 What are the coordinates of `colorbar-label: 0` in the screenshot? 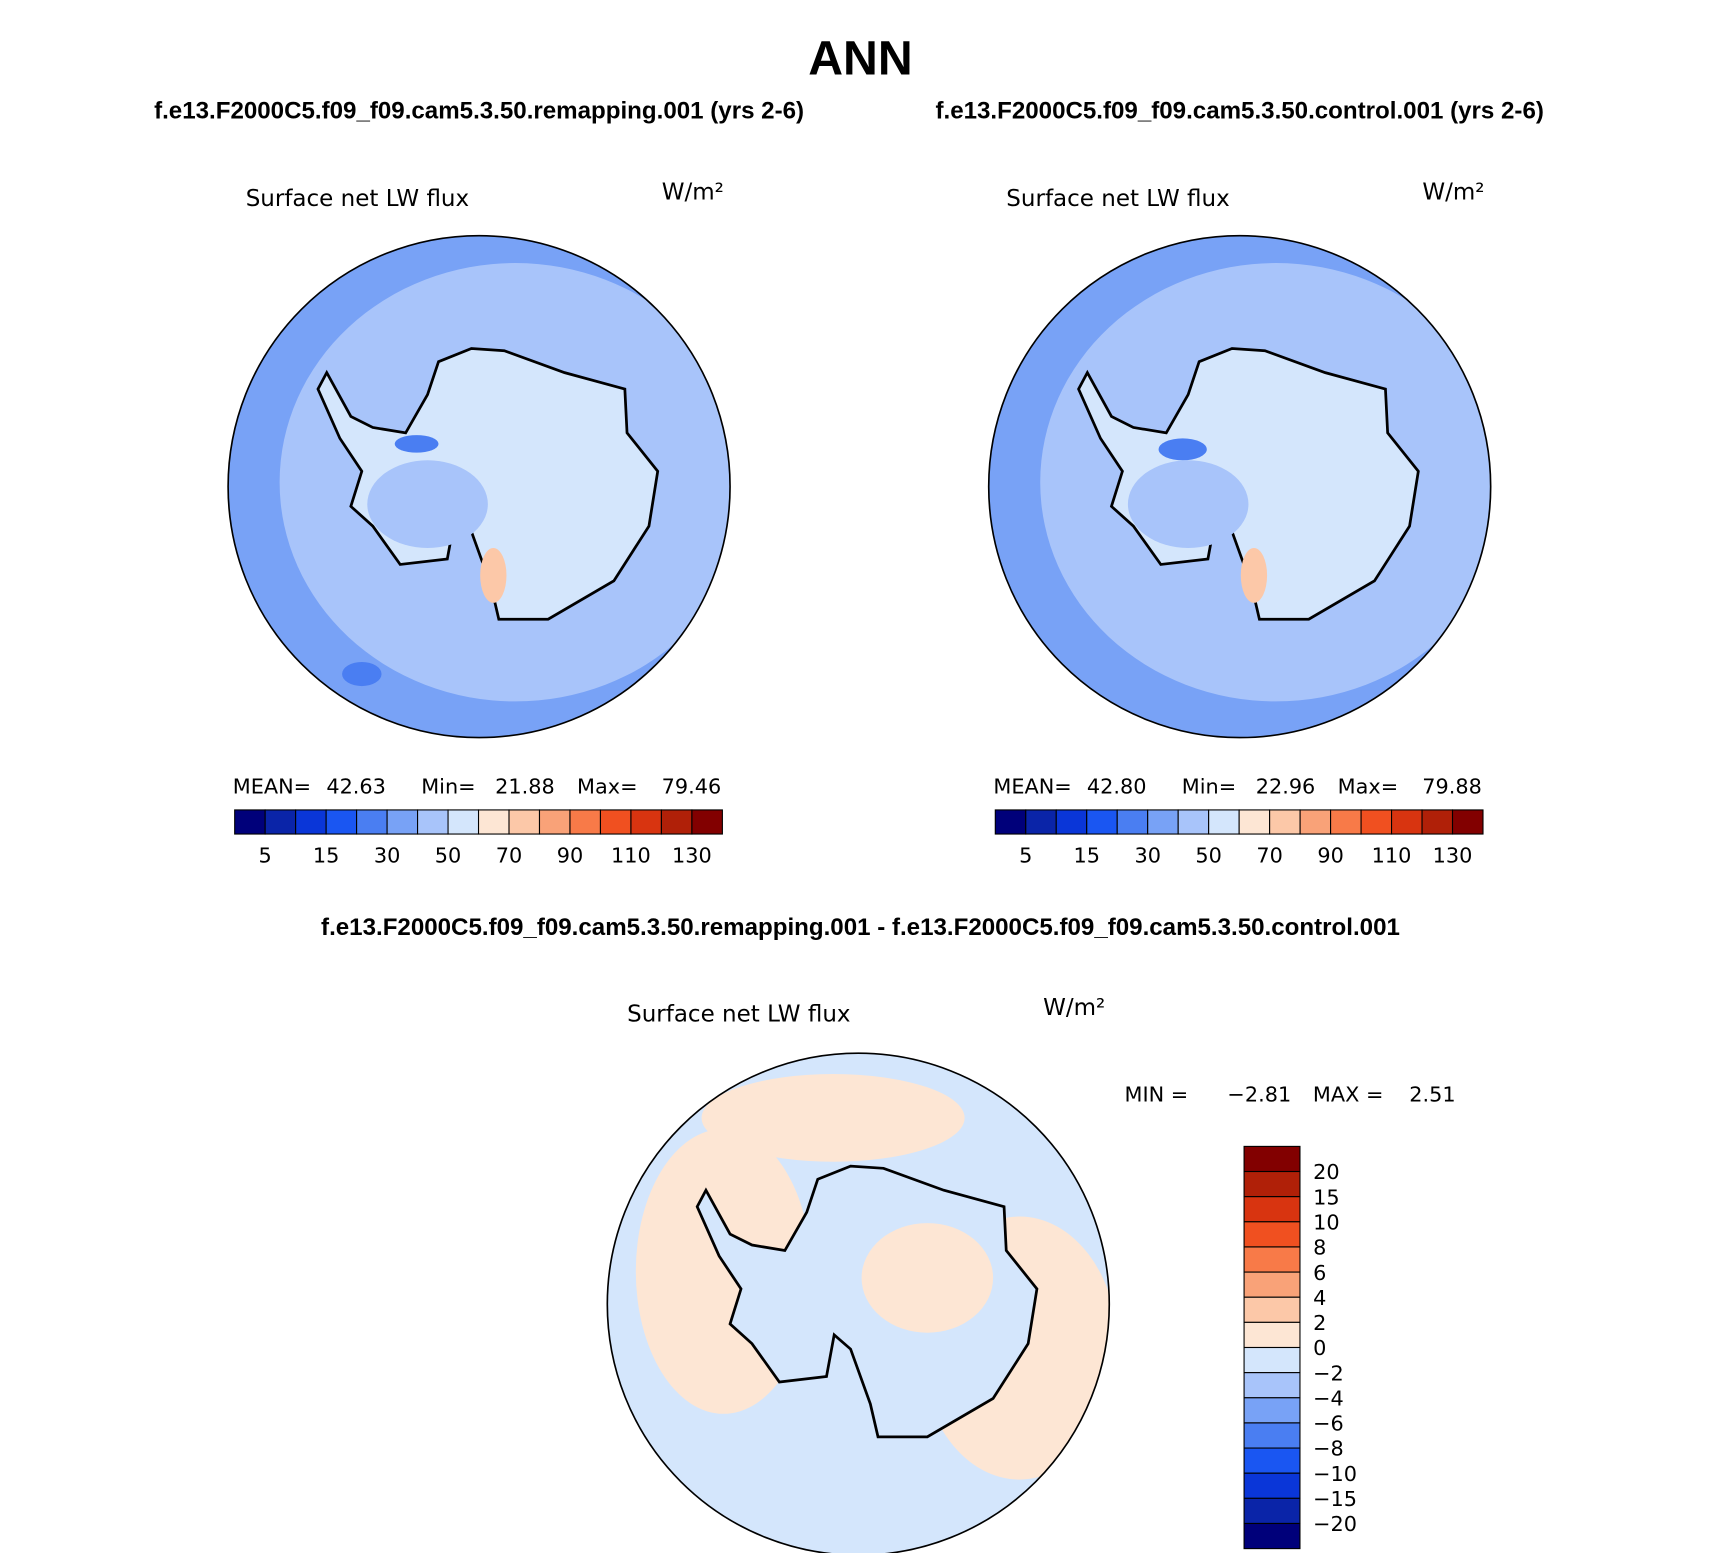 It's located at (1319, 1348).